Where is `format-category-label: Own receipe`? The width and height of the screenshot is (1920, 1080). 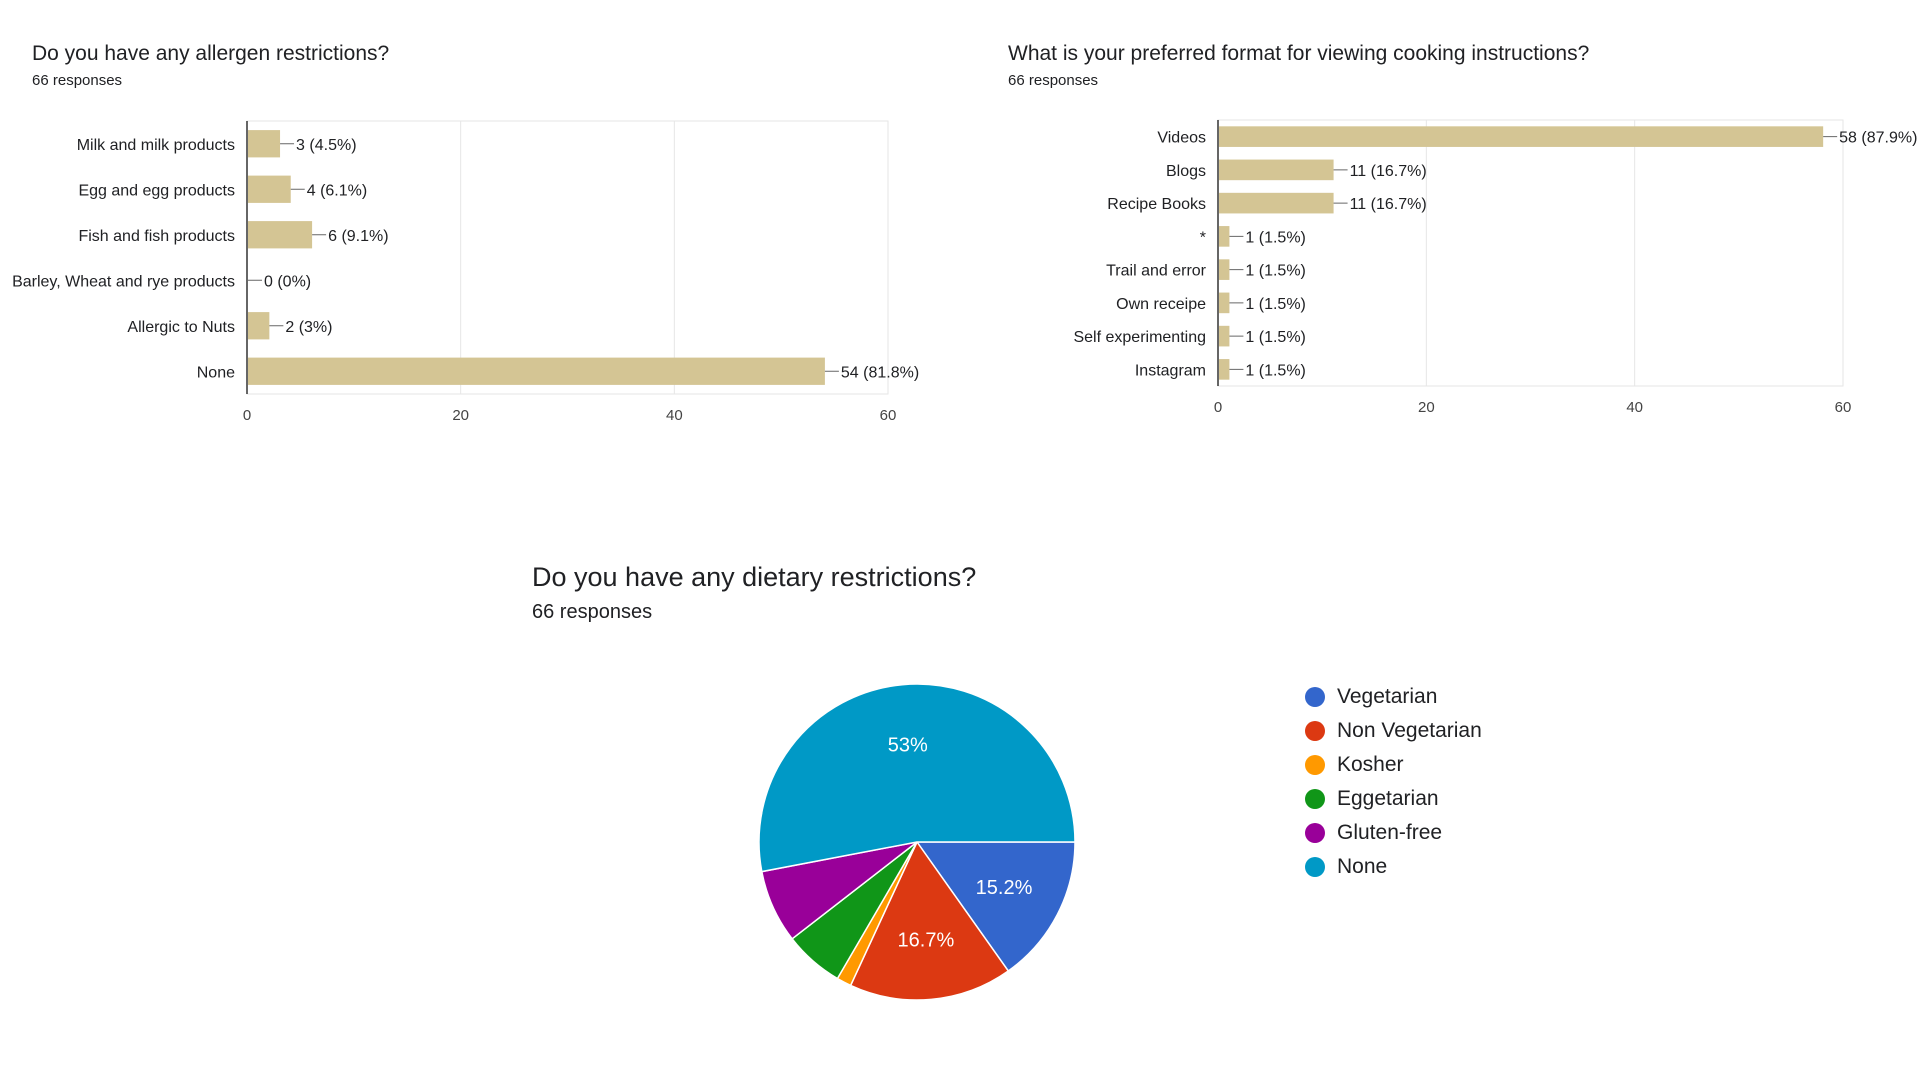 format-category-label: Own receipe is located at coordinates (1161, 304).